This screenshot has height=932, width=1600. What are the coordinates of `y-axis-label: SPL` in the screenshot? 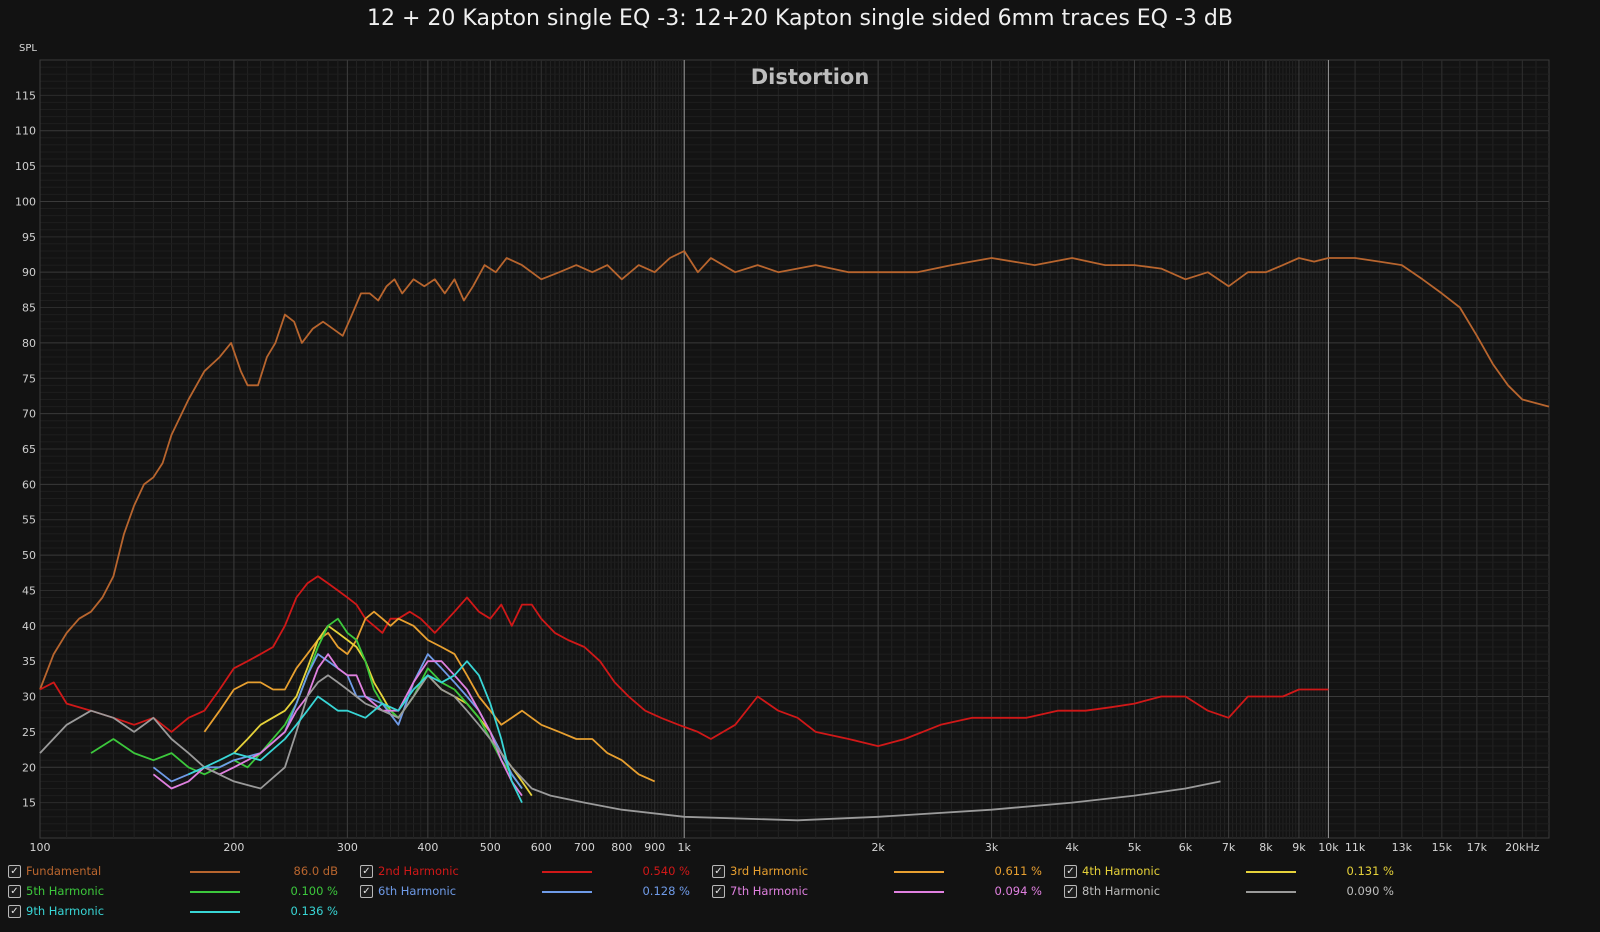 It's located at (28, 48).